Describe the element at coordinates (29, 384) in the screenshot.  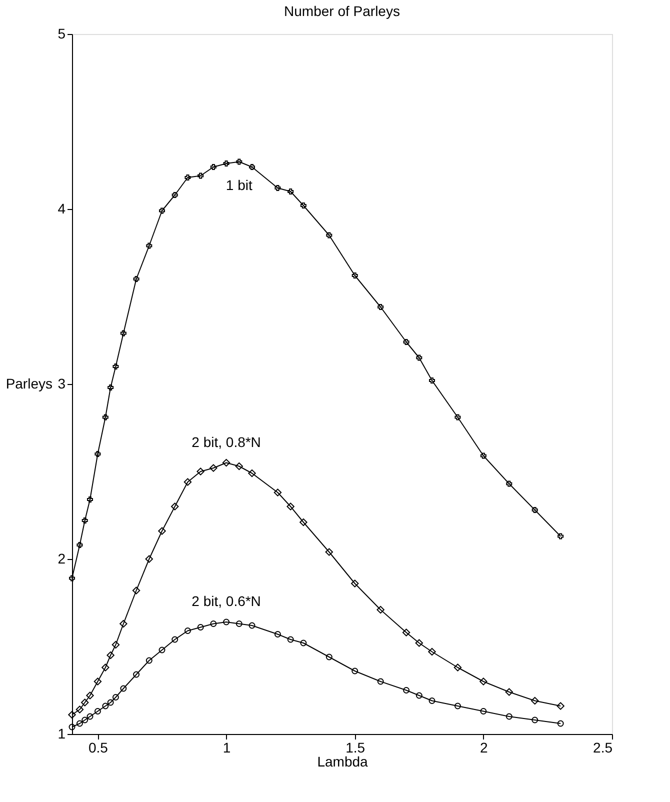
I see `y-axis-title: Parleys` at that location.